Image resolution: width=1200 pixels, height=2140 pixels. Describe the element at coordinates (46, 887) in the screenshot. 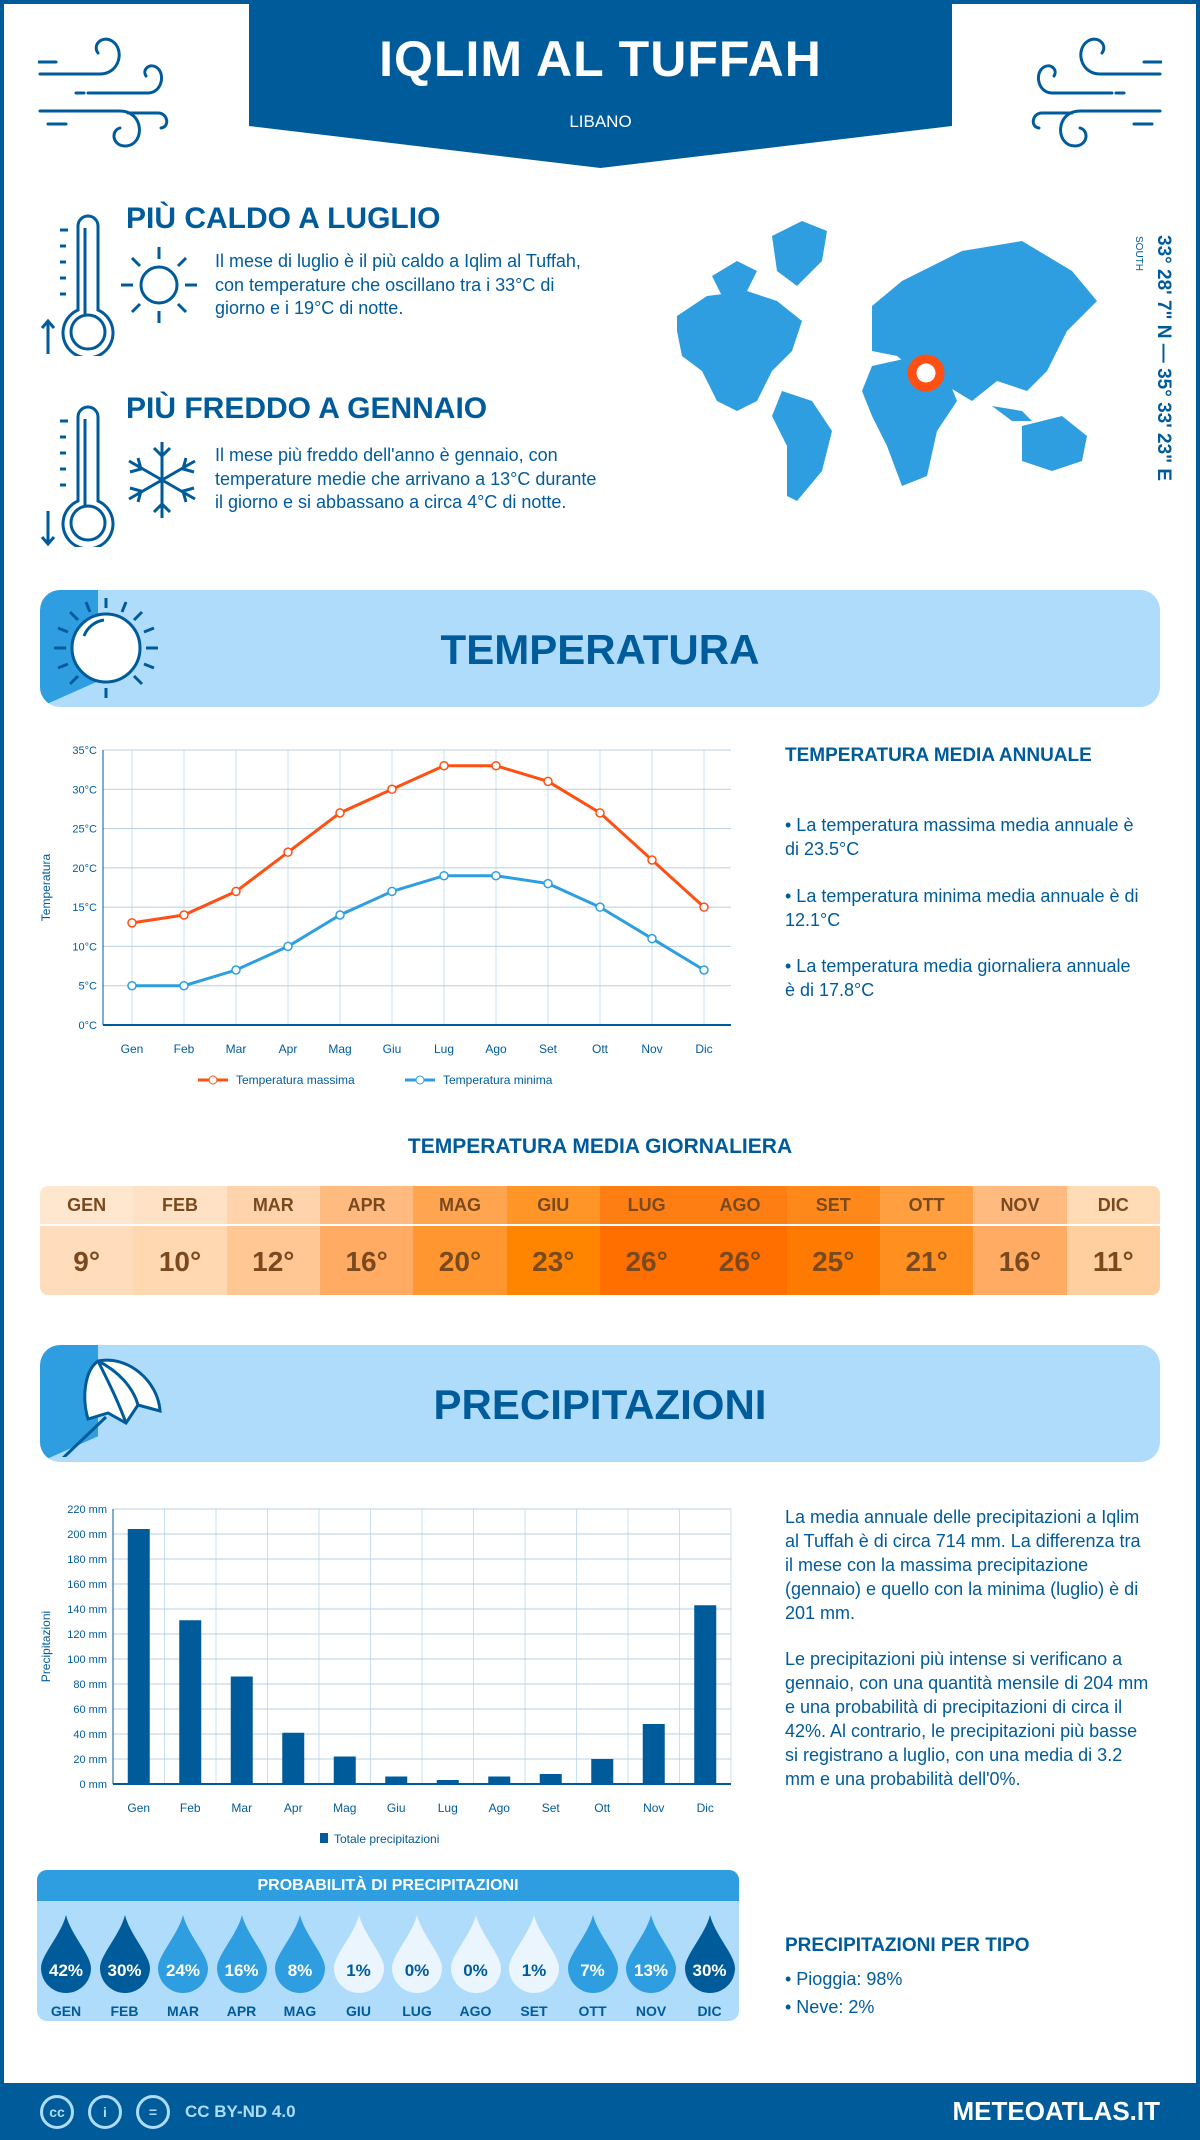

I see `y-axis-label: Temperatura` at that location.